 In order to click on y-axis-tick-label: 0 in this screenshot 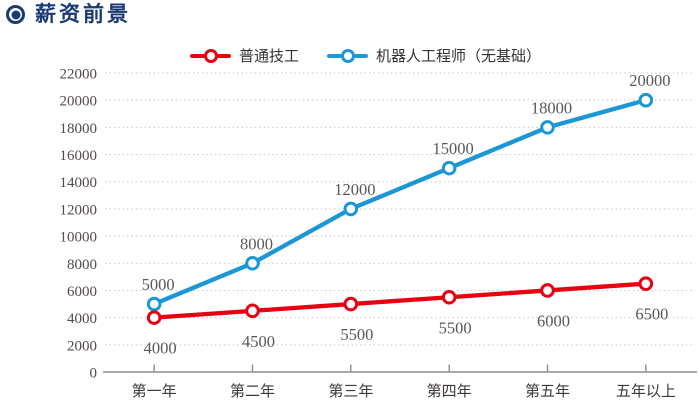, I will do `click(94, 374)`.